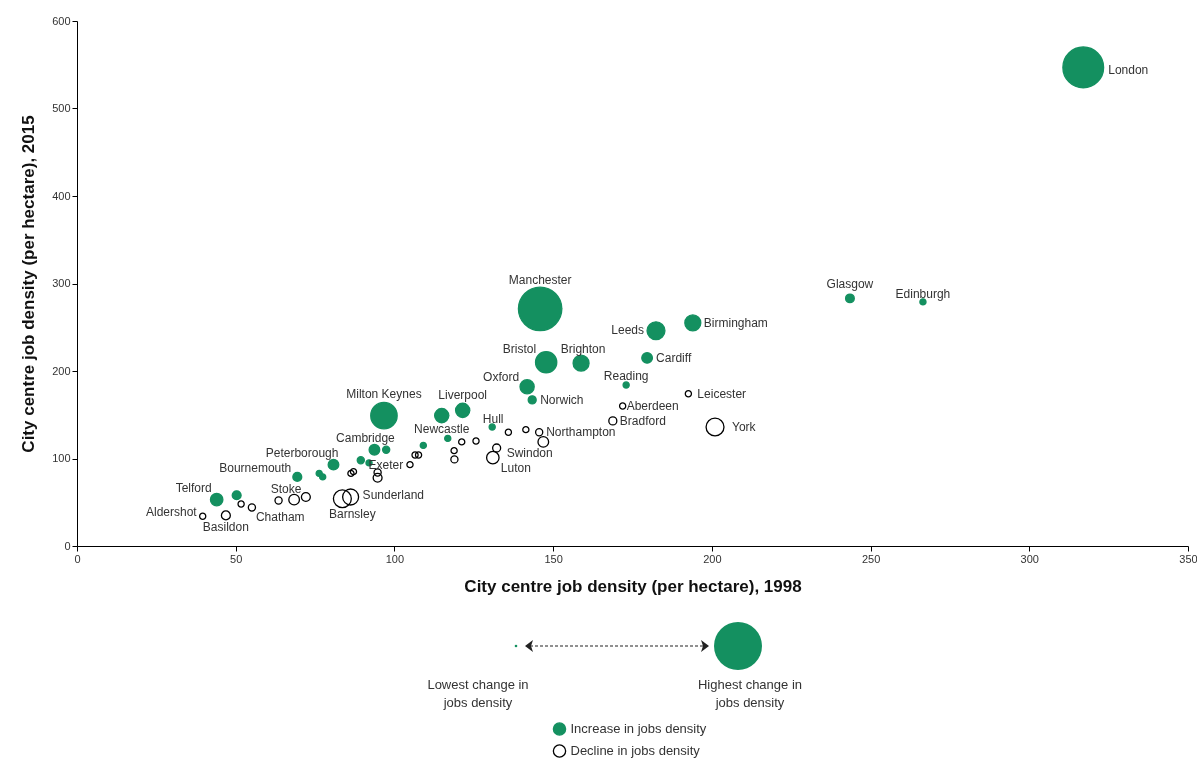 The width and height of the screenshot is (1197, 760). Describe the element at coordinates (553, 558) in the screenshot. I see `x-tick-label: 150` at that location.